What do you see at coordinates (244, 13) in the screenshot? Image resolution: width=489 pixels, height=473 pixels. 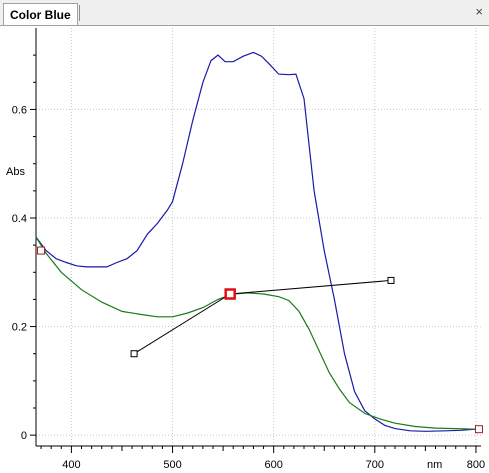 I see `tab-bar: Color Blue ×` at bounding box center [244, 13].